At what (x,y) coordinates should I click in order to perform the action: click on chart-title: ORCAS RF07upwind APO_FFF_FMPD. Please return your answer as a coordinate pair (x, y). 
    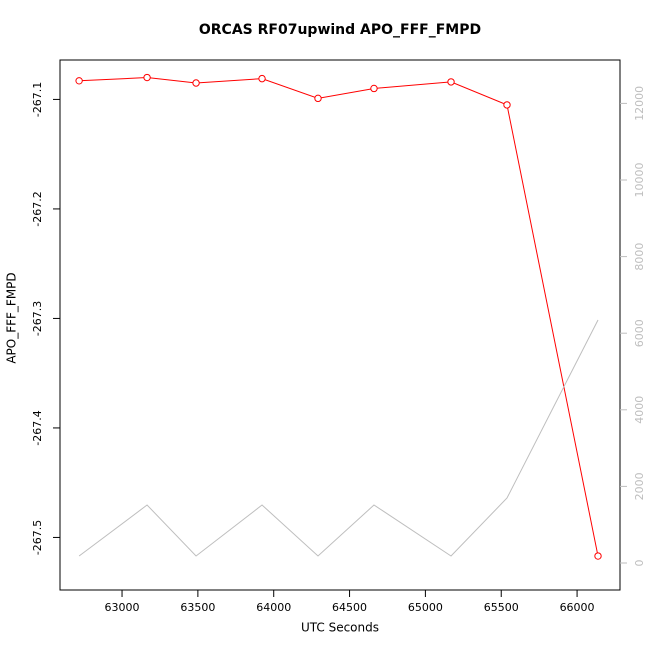
    Looking at the image, I should click on (340, 30).